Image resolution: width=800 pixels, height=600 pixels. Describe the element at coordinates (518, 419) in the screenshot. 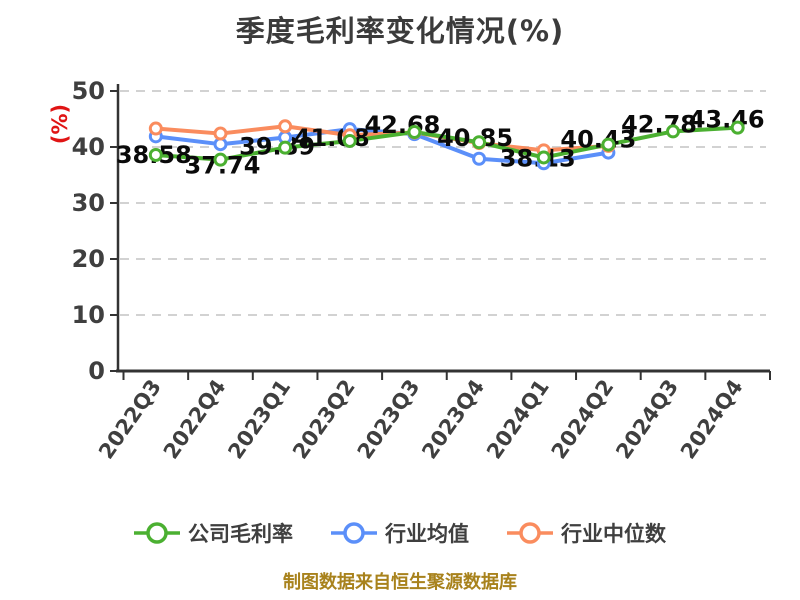

I see `x-axis-tick-label: 2024Q1` at that location.